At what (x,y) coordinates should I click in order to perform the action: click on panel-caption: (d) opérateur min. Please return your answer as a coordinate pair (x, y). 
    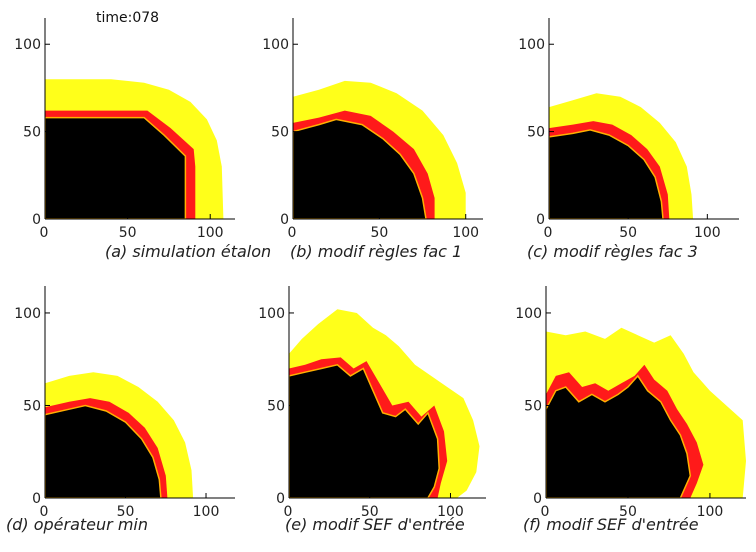
    Looking at the image, I should click on (77, 524).